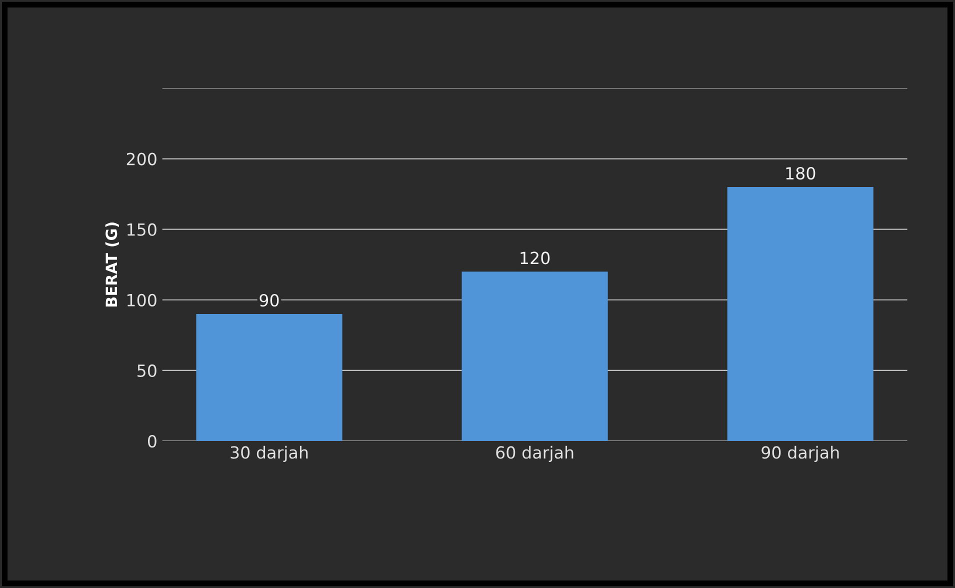  I want to click on y-axis-title: BERAT (G), so click(112, 264).